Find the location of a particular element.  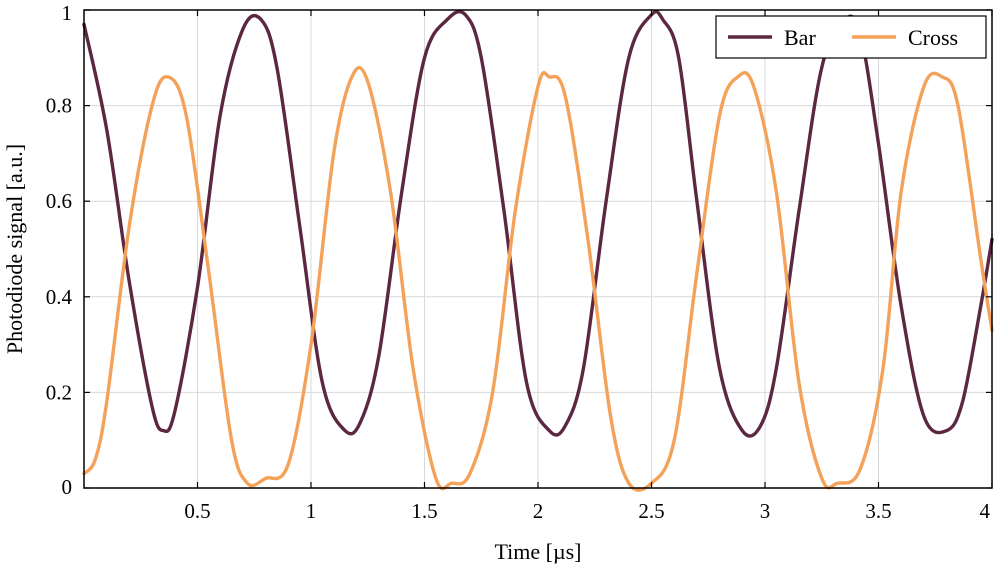

x-tick-label: 2 is located at coordinates (538, 511).